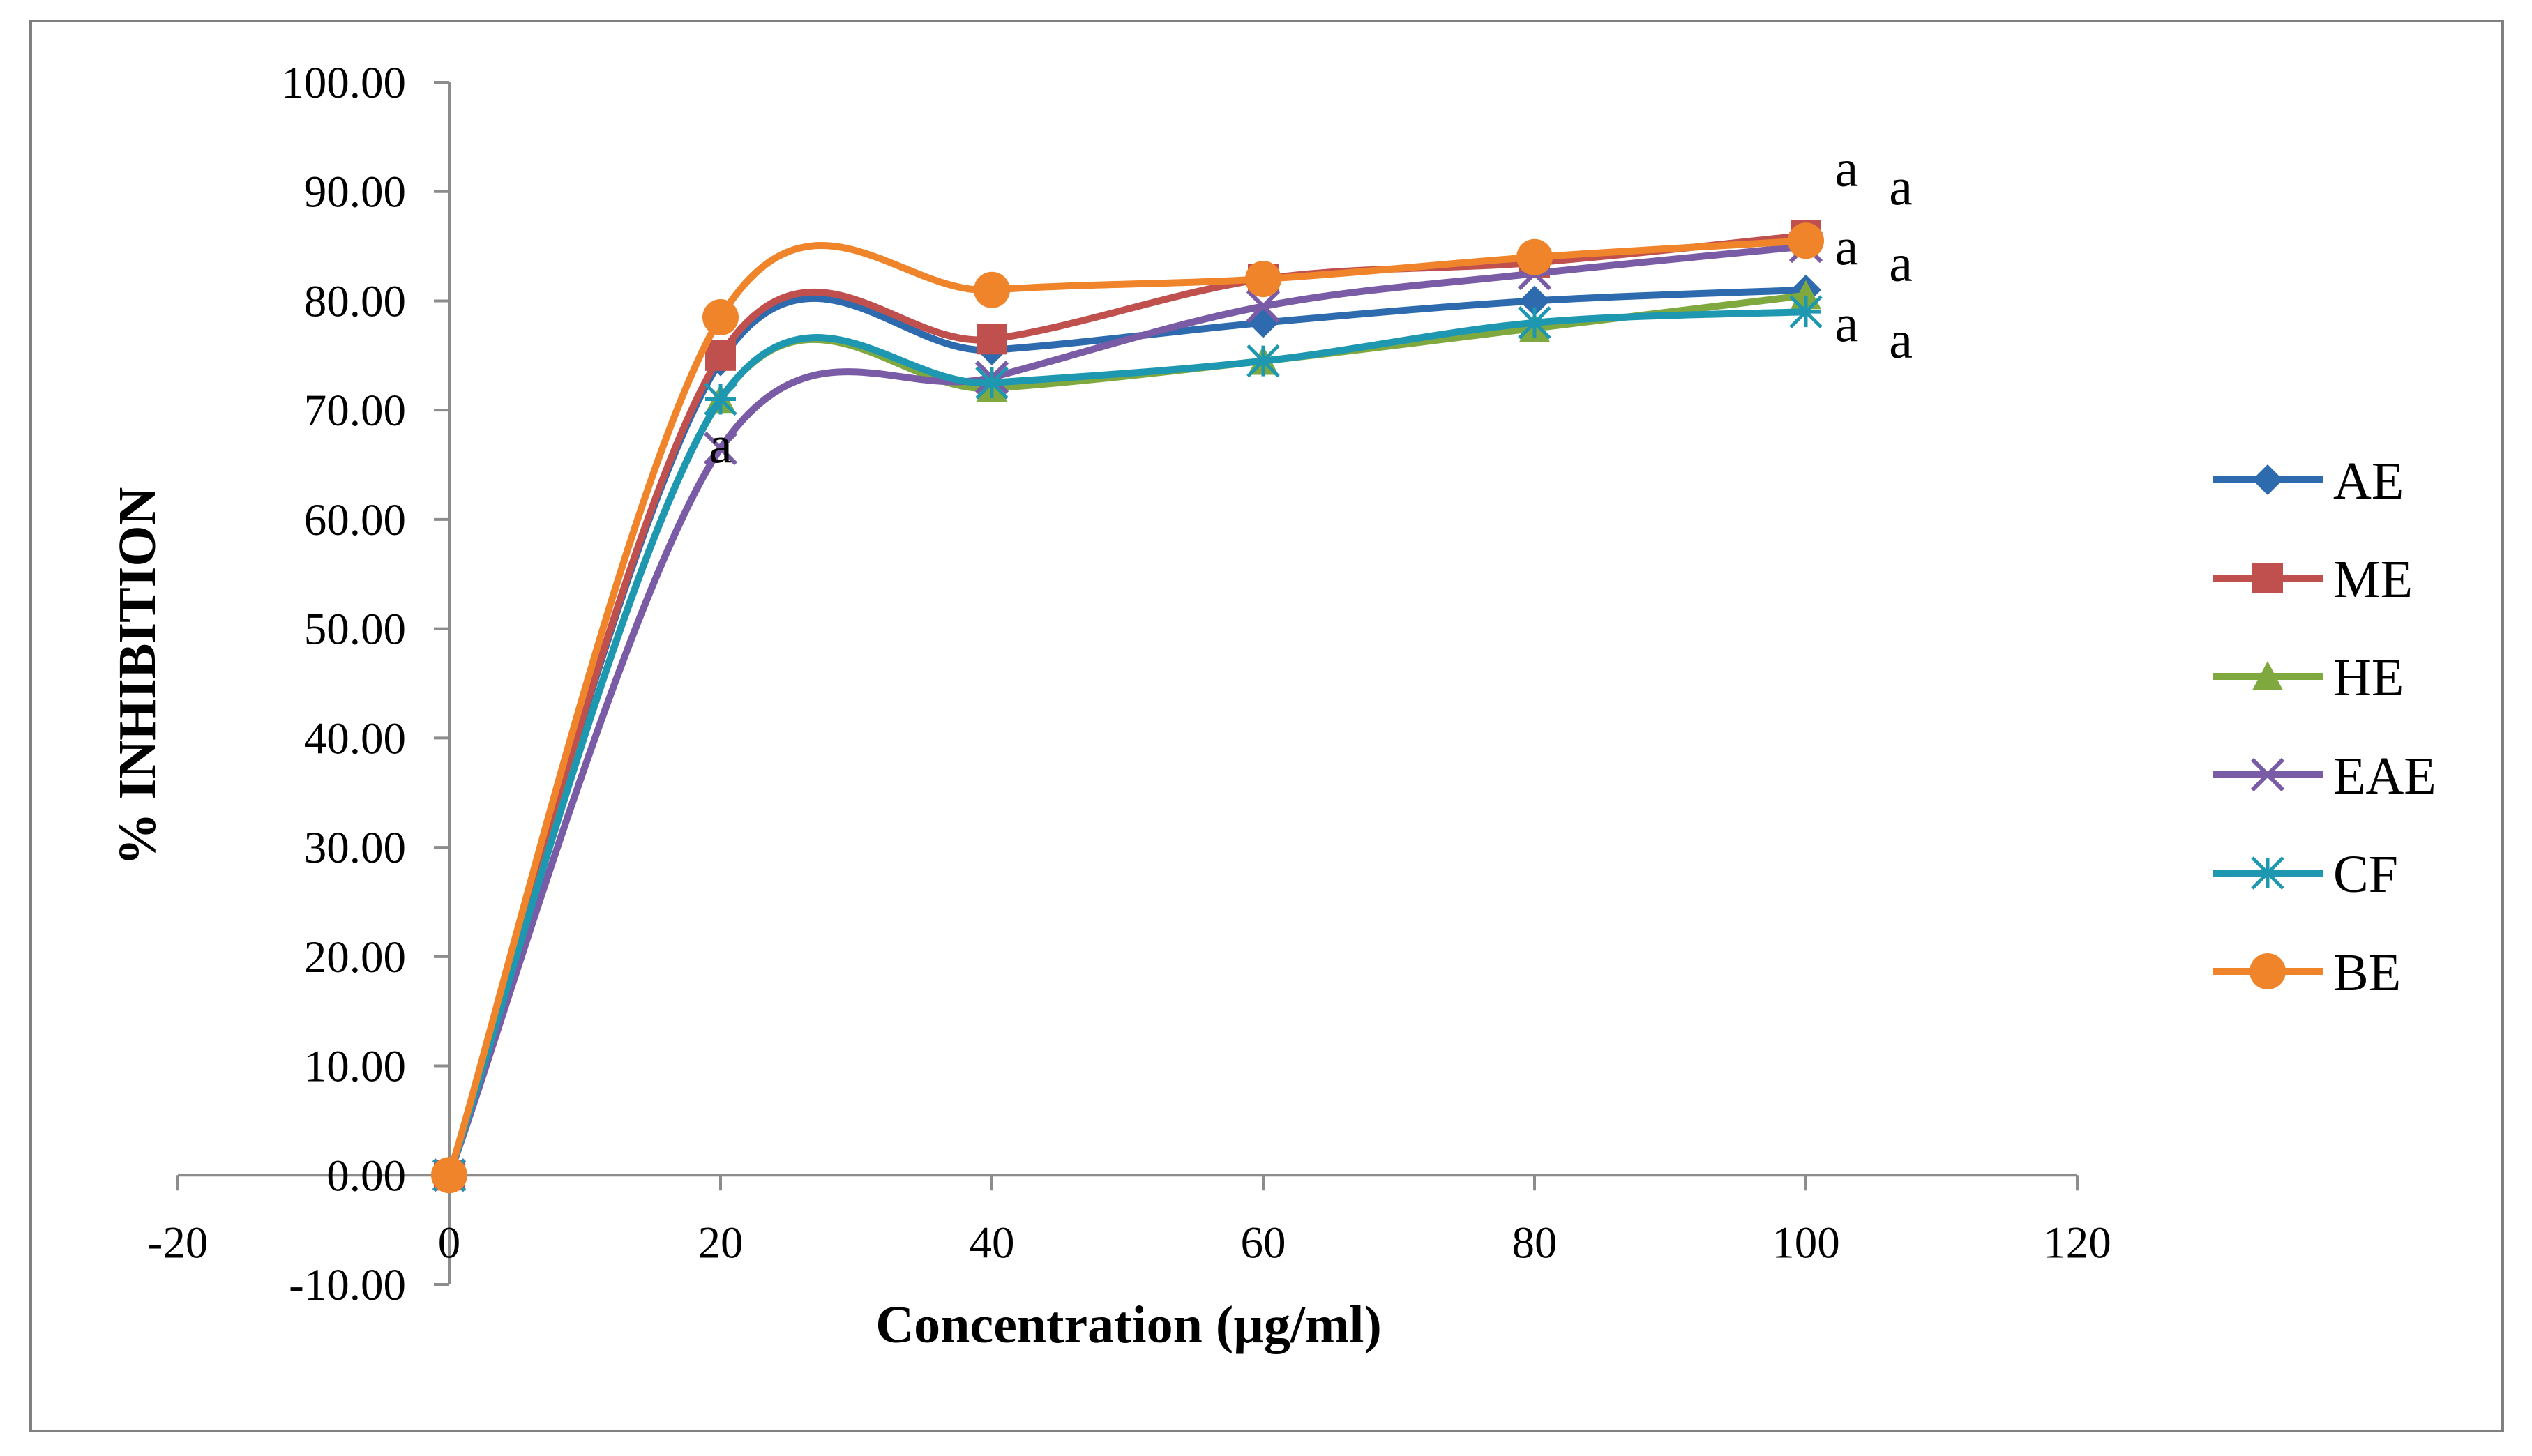  I want to click on x-tick-label: 40, so click(993, 1243).